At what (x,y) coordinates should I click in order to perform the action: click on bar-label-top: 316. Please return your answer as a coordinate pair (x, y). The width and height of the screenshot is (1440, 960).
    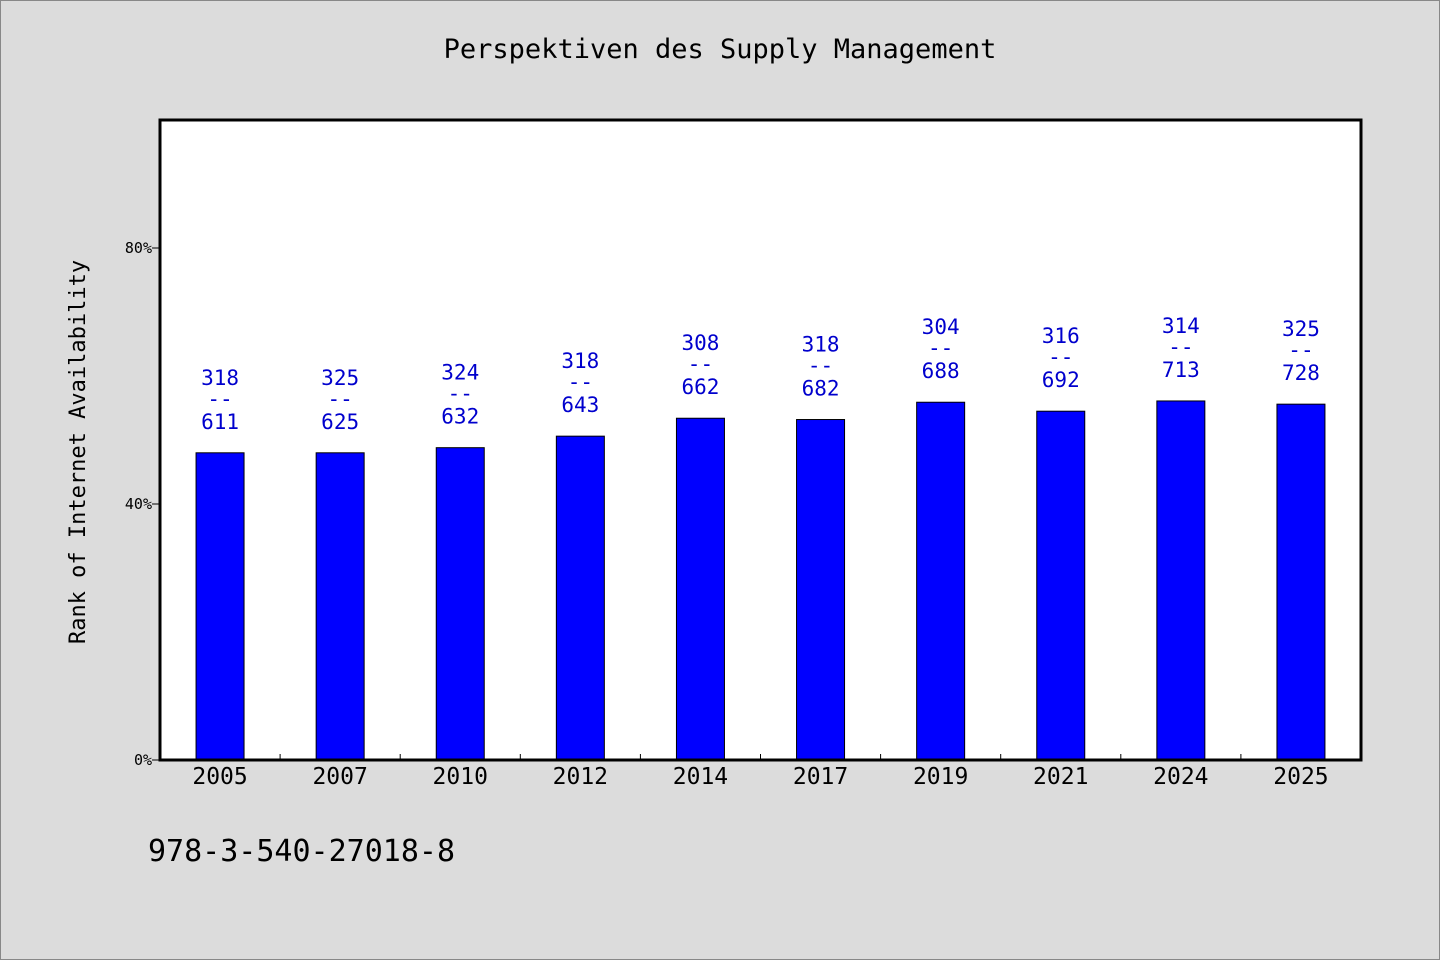
    Looking at the image, I should click on (1061, 336).